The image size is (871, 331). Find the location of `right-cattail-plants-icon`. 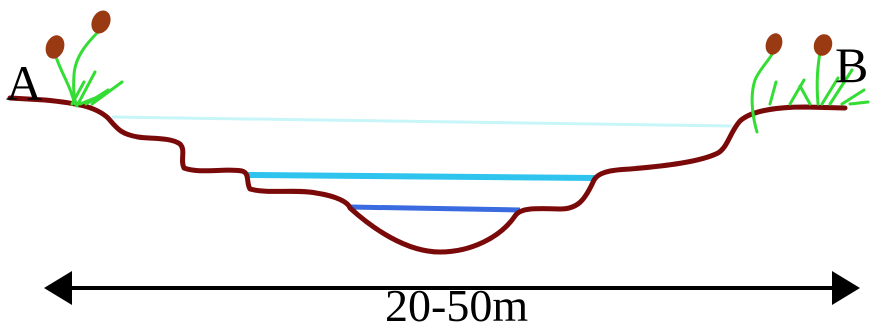

right-cattail-plants-icon is located at coordinates (810, 83).